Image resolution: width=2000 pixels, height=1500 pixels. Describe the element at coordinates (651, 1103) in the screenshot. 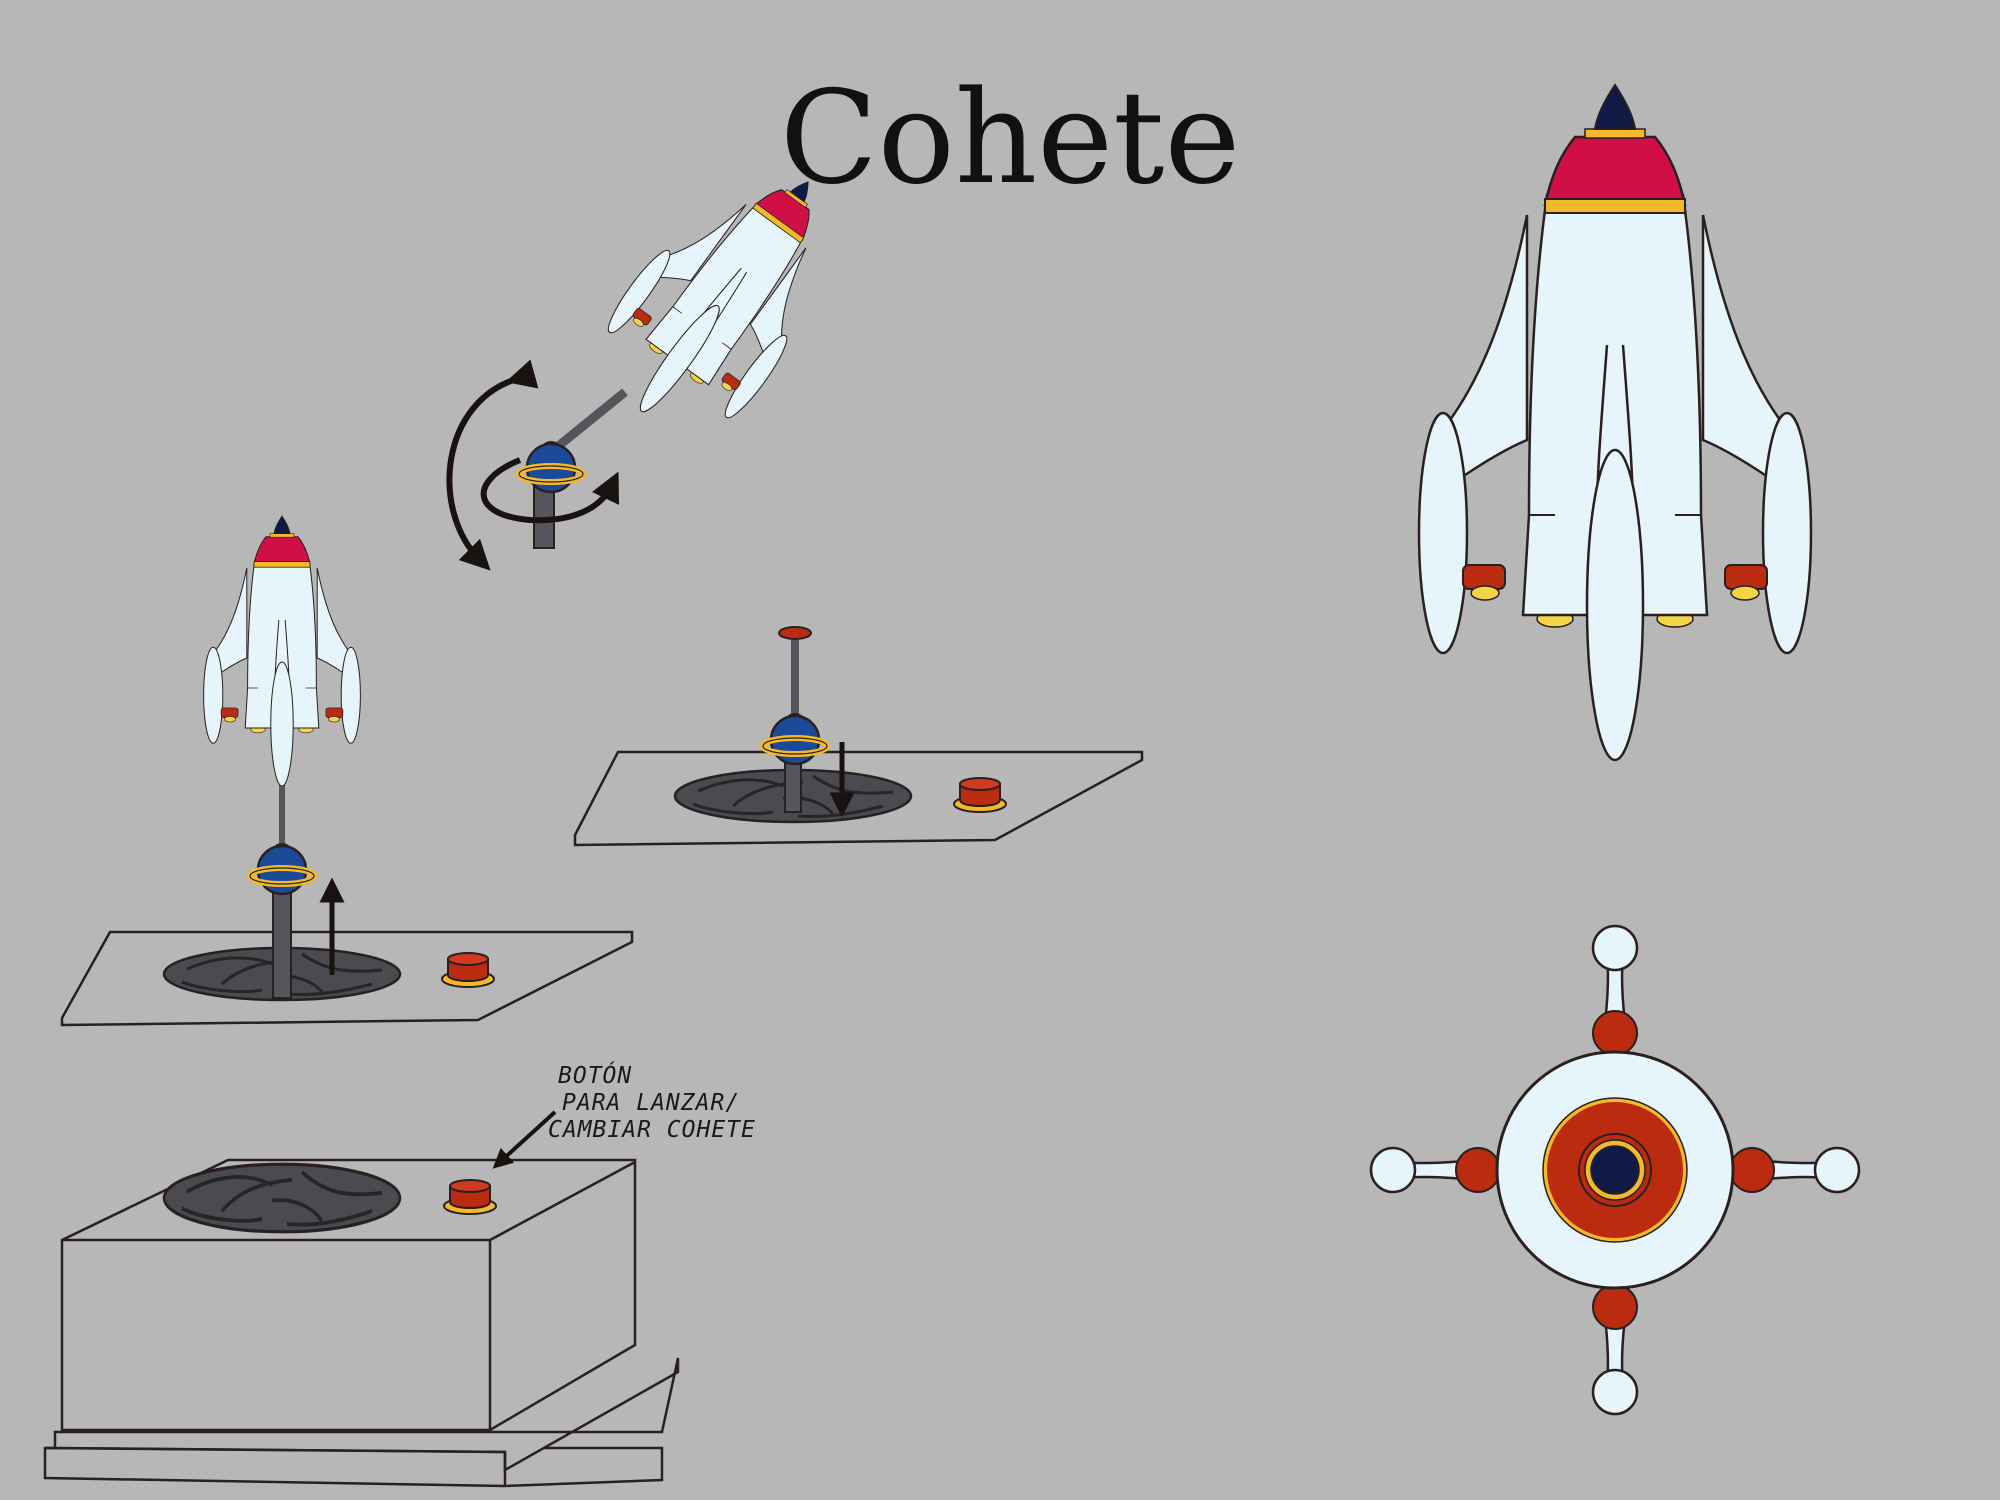

I see `annotation-line-2: PARA LANZAR/` at that location.